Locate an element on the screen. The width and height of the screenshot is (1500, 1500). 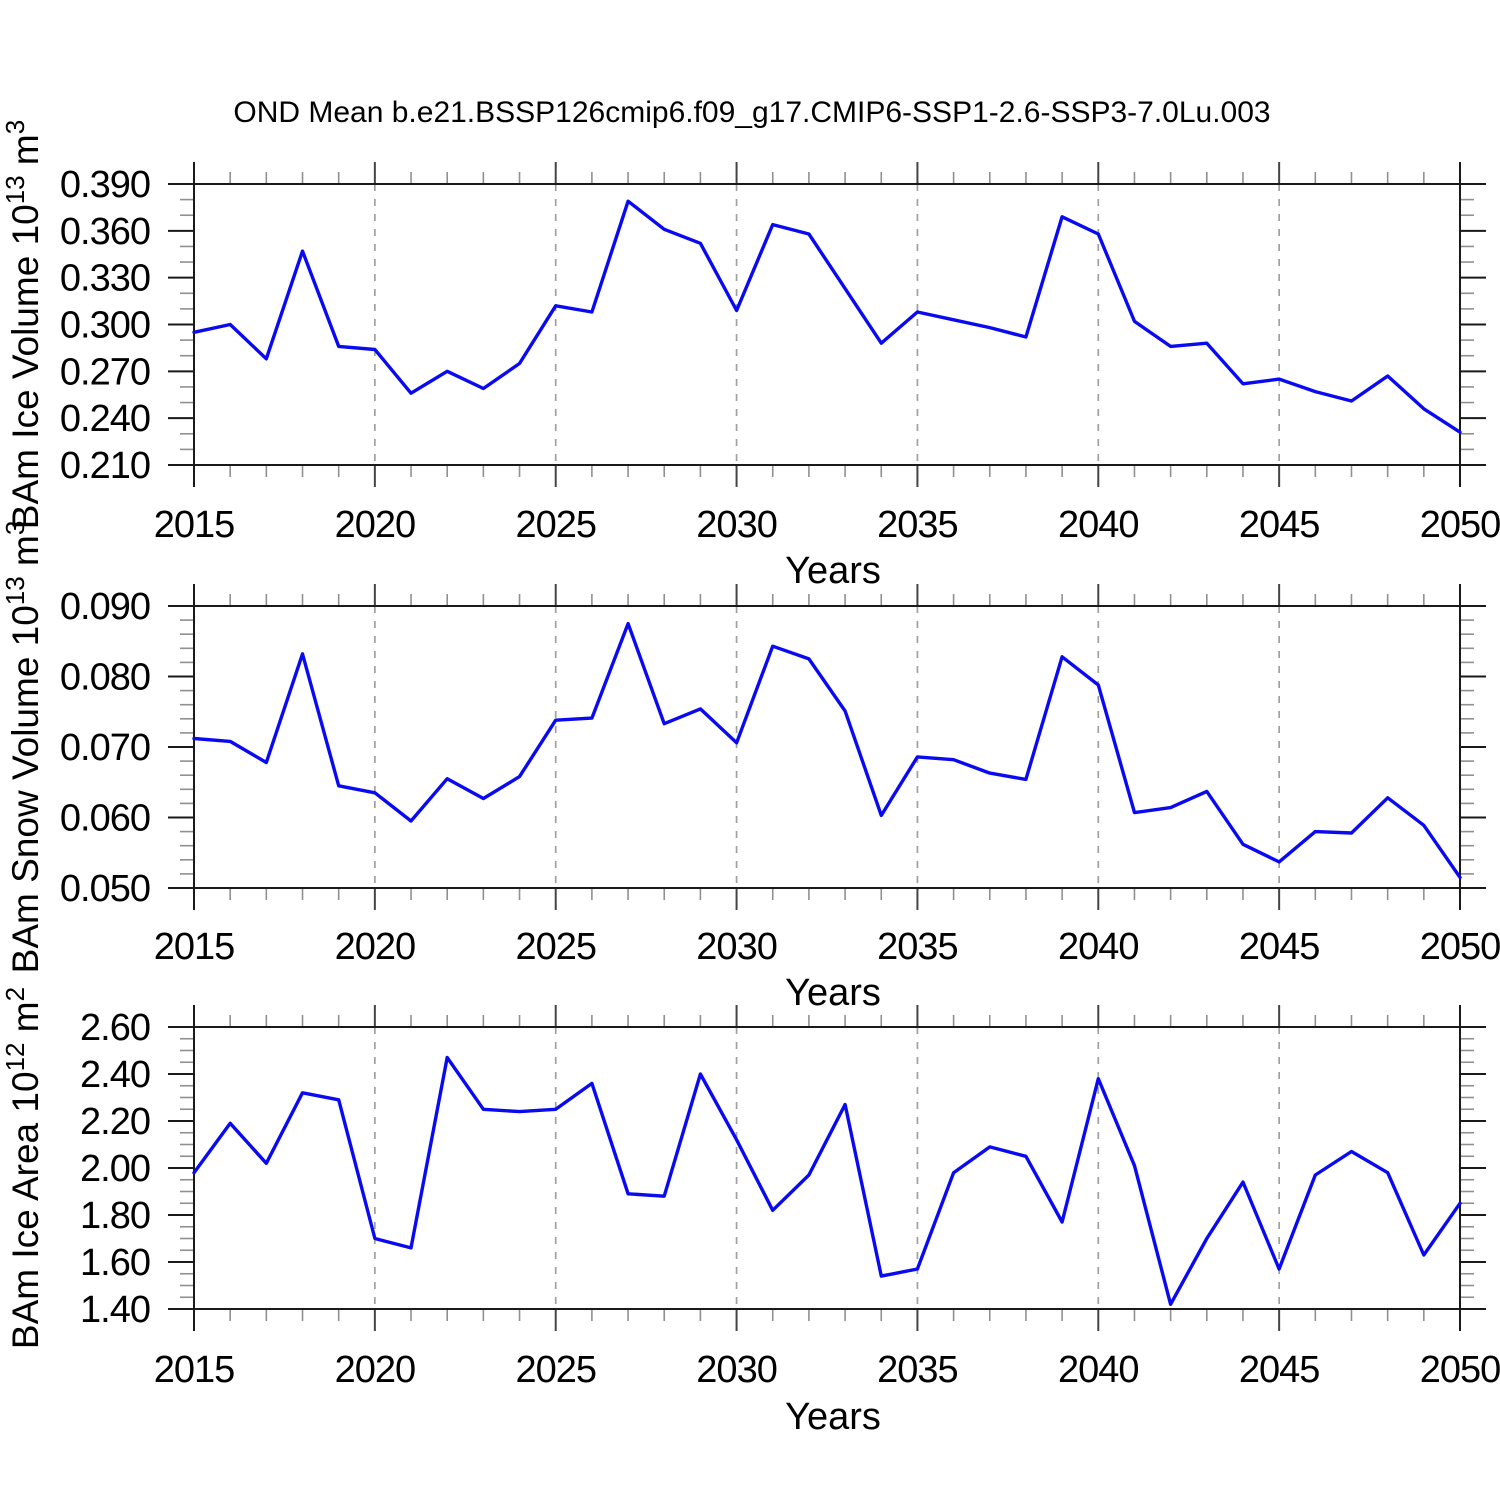
y-tick-label: 0.070 is located at coordinates (105, 748).